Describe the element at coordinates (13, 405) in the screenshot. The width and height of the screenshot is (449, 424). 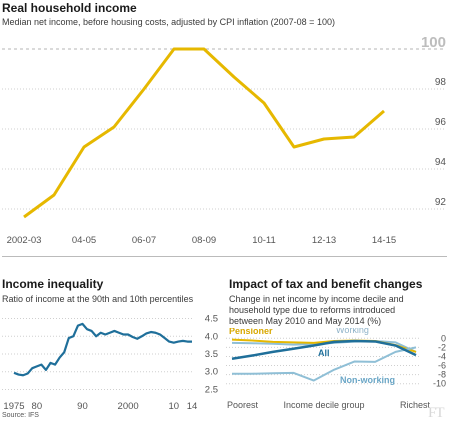
I see `x-tick-label: 1975` at that location.